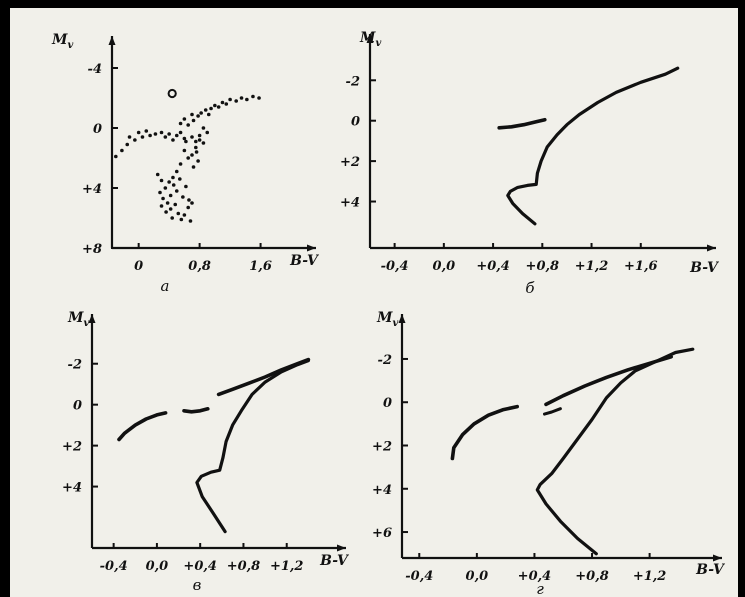 The width and height of the screenshot is (745, 597). I want to click on x-tick-label: 0,8, so click(199, 266).